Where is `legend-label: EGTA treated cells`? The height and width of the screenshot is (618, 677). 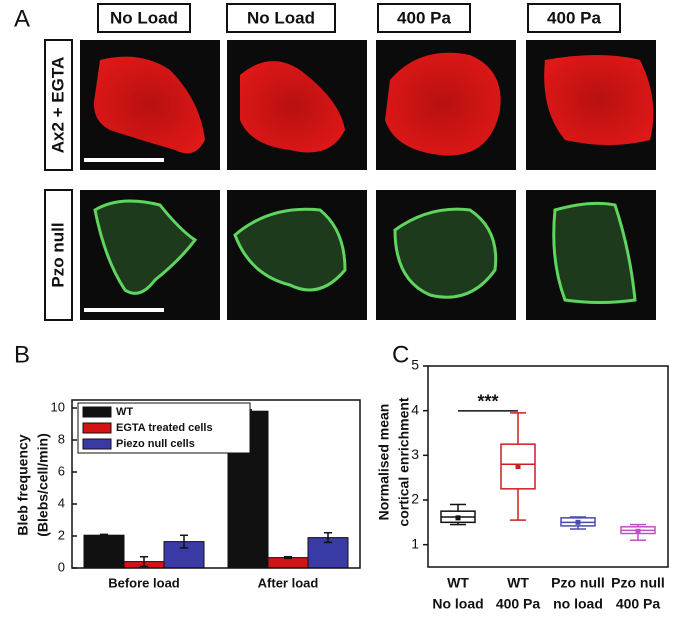 legend-label: EGTA treated cells is located at coordinates (164, 428).